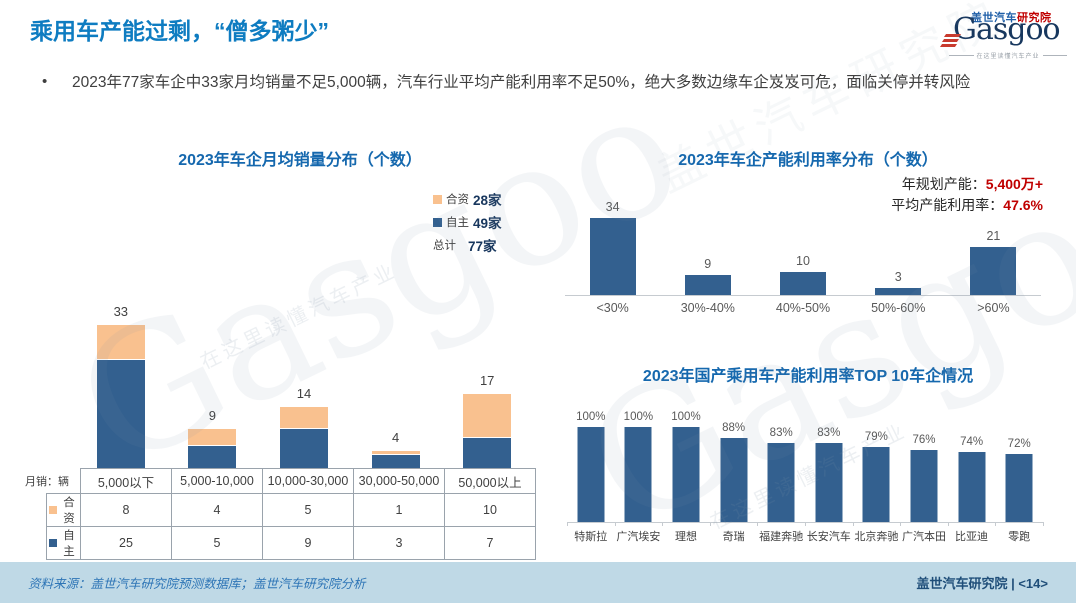 This screenshot has width=1076, height=603. Describe the element at coordinates (63, 543) in the screenshot. I see `table-row-label: 自主` at that location.